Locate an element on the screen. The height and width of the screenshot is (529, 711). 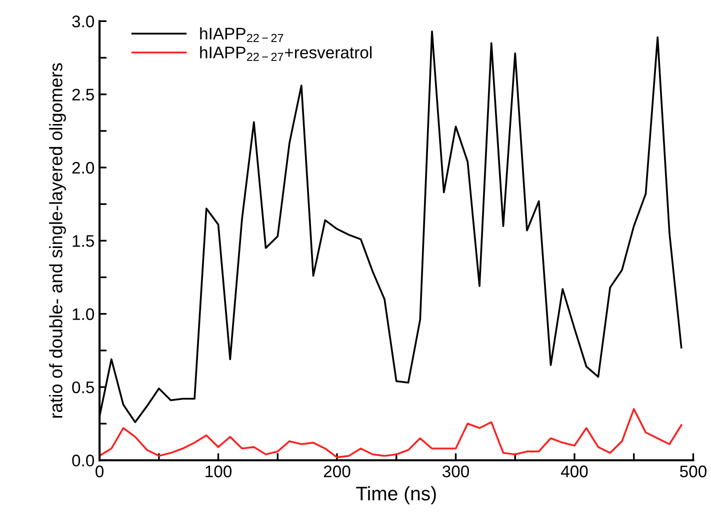
x-tick-label: 100 is located at coordinates (219, 472).